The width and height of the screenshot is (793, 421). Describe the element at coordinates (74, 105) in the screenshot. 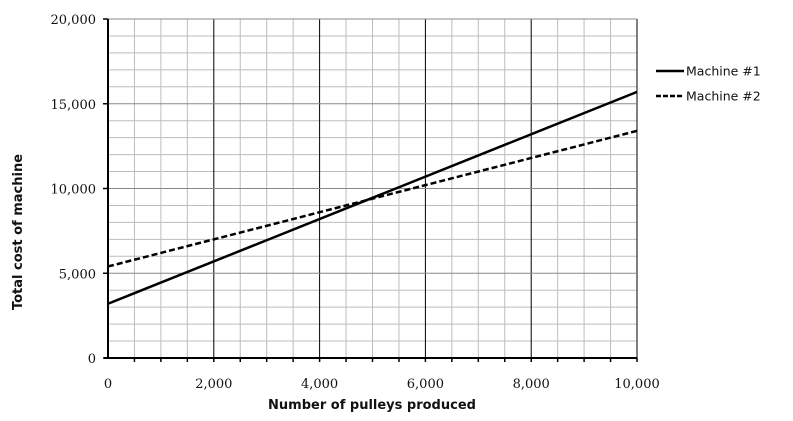

I see `y-tick-label: 15,000` at that location.